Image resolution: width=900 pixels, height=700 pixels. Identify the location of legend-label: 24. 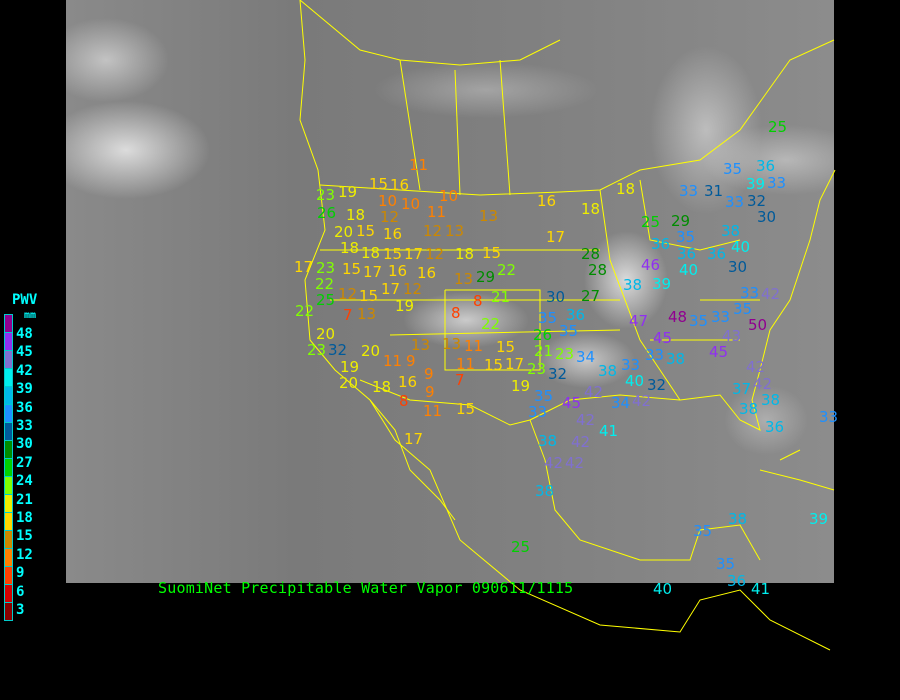
(24, 481).